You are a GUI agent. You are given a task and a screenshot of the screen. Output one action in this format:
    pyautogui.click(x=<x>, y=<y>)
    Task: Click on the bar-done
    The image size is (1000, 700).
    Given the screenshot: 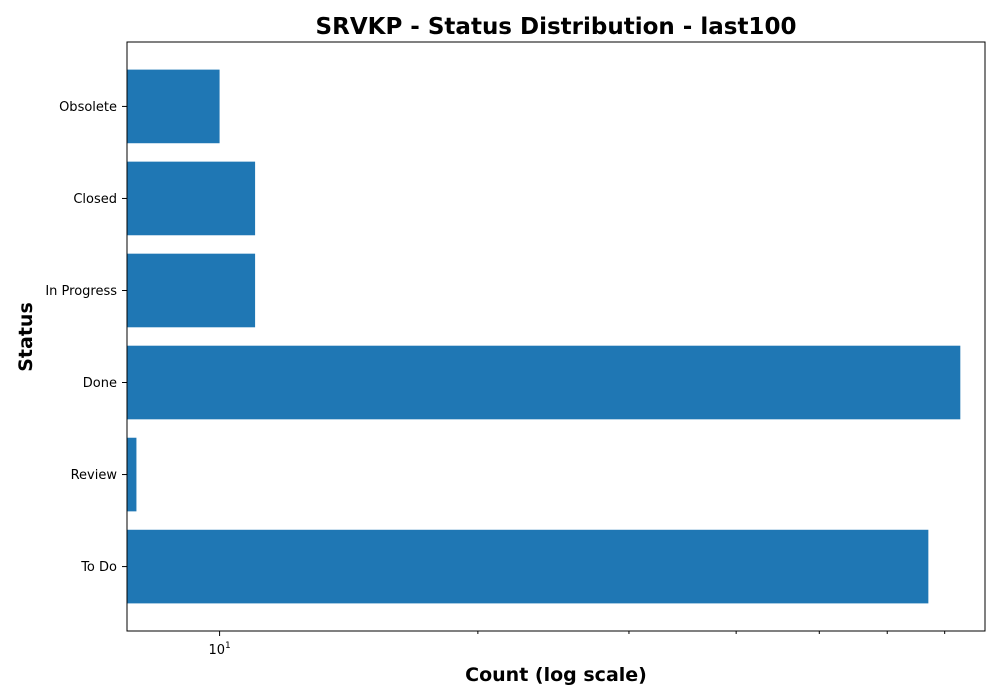 What is the action you would take?
    pyautogui.click(x=544, y=382)
    